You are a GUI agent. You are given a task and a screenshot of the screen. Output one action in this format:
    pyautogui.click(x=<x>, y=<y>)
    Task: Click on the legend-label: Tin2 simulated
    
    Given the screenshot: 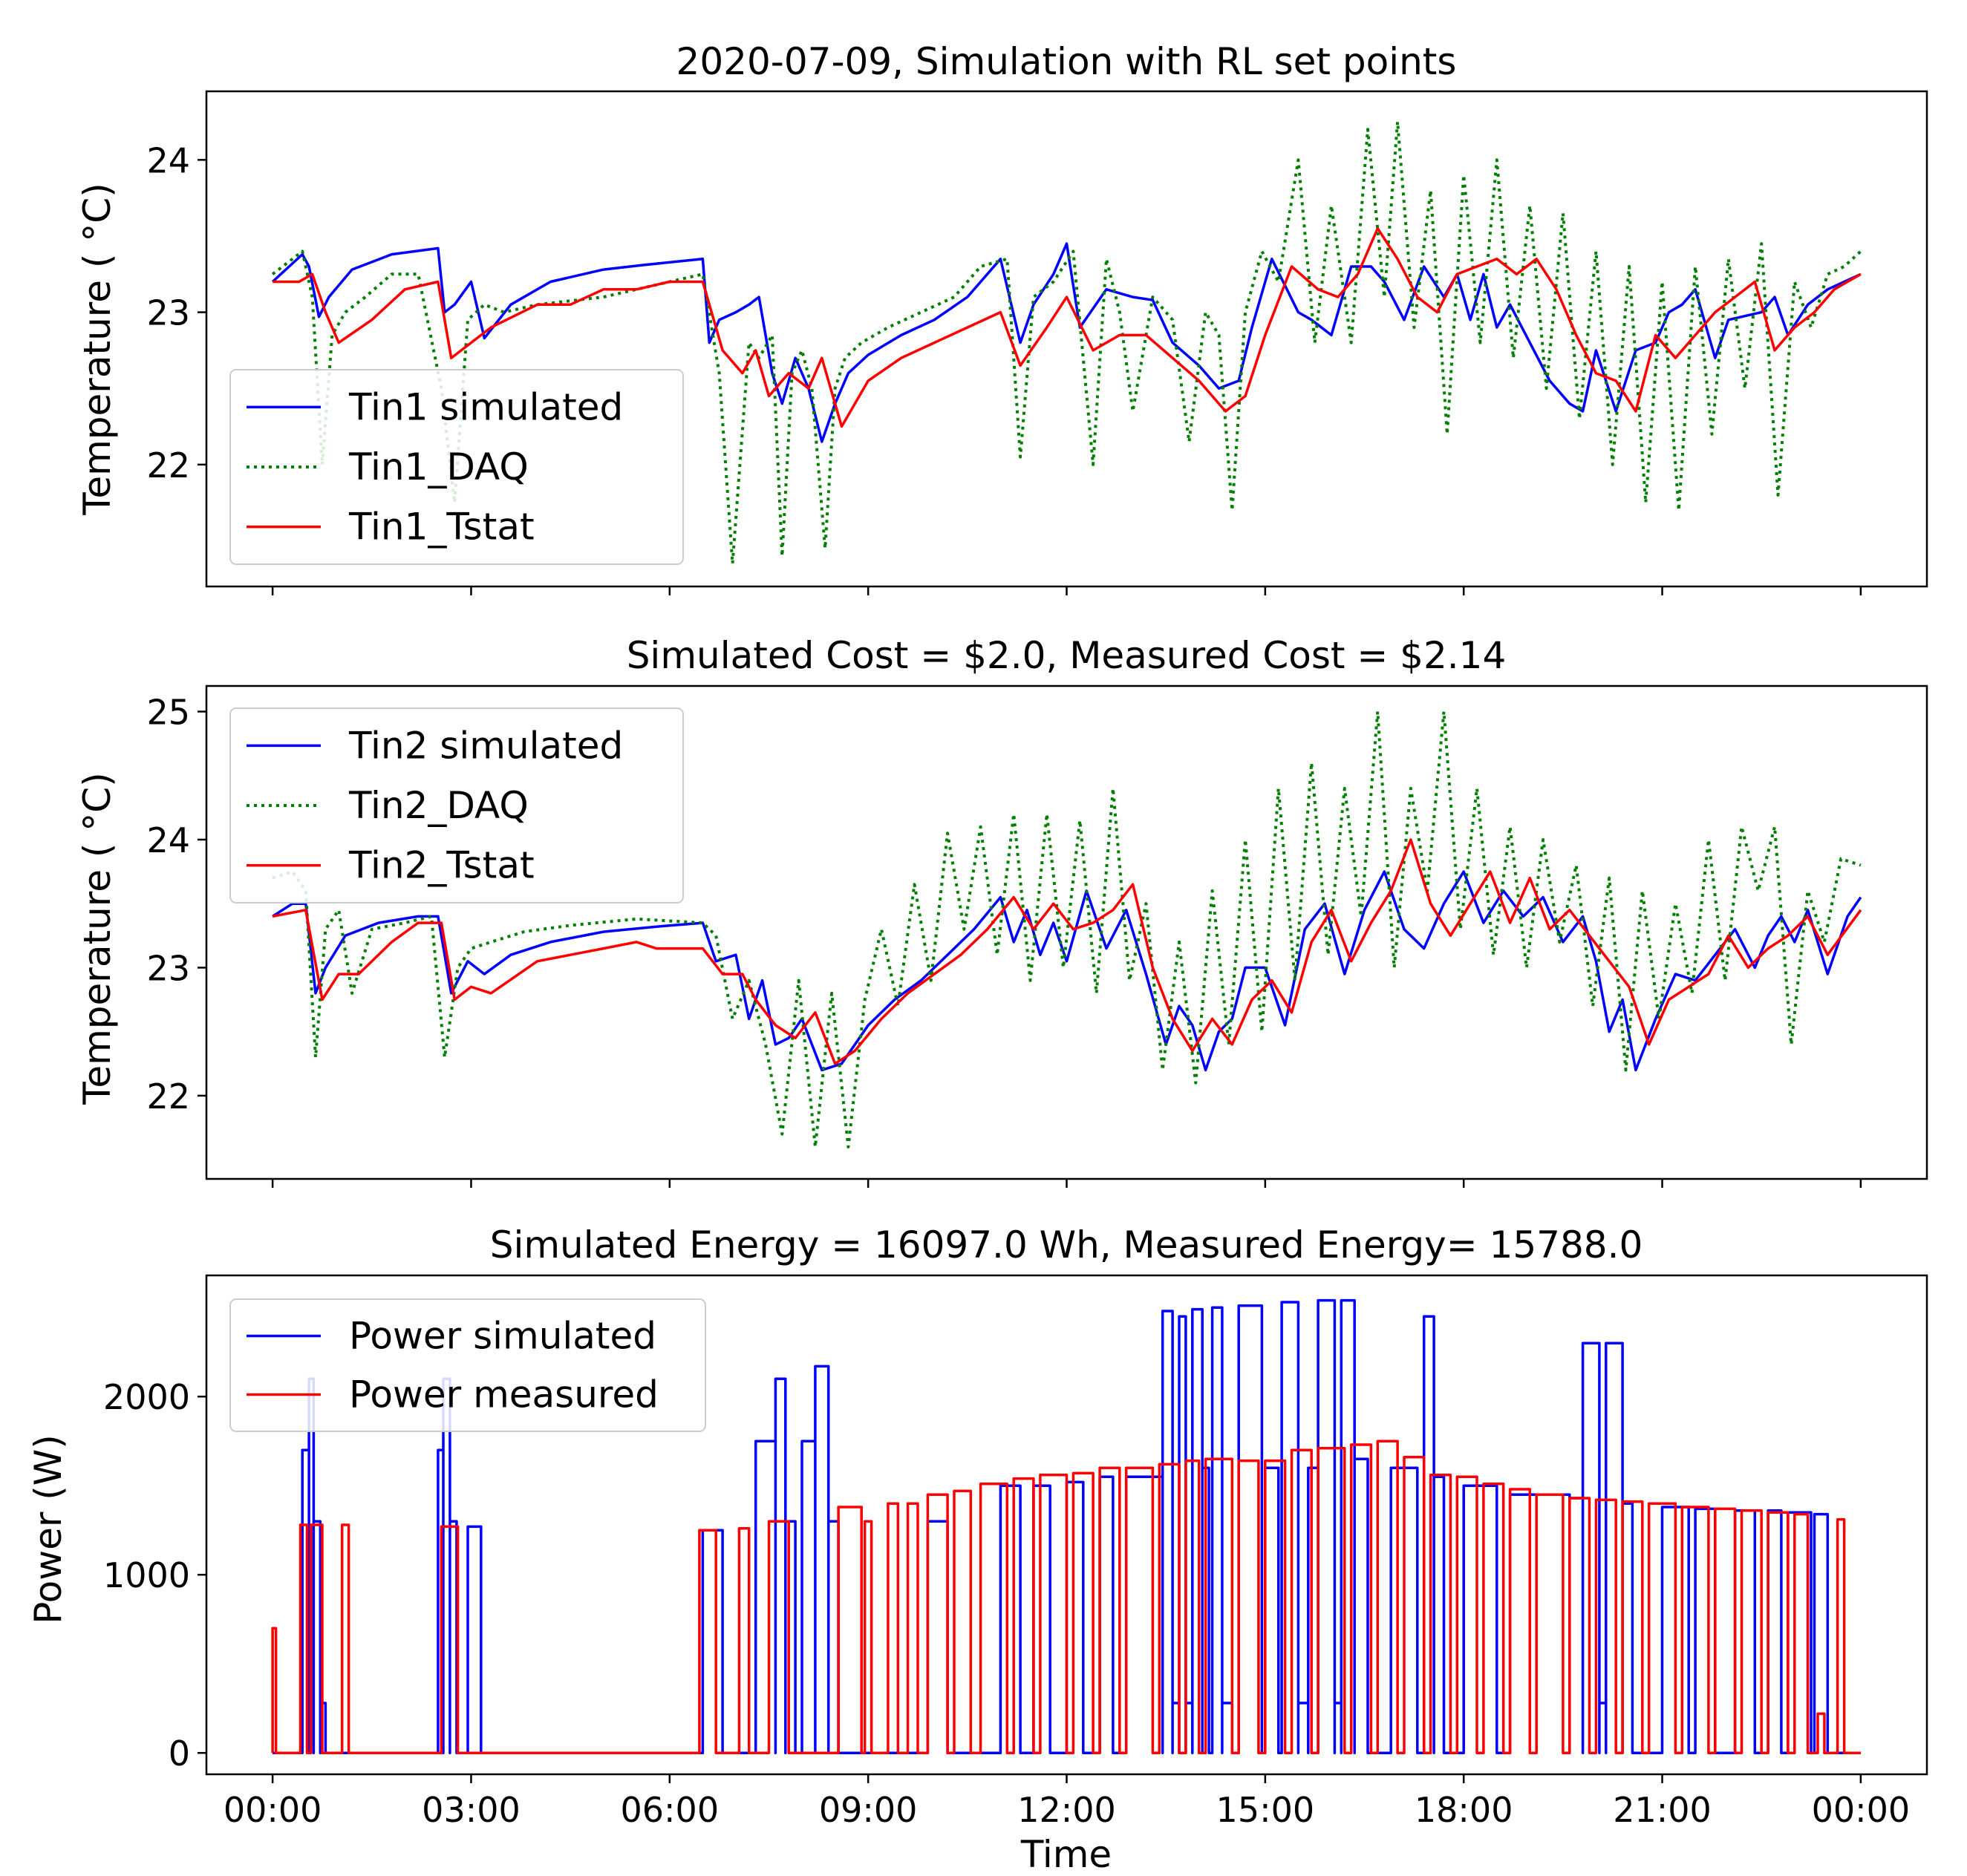 What is the action you would take?
    pyautogui.click(x=485, y=745)
    